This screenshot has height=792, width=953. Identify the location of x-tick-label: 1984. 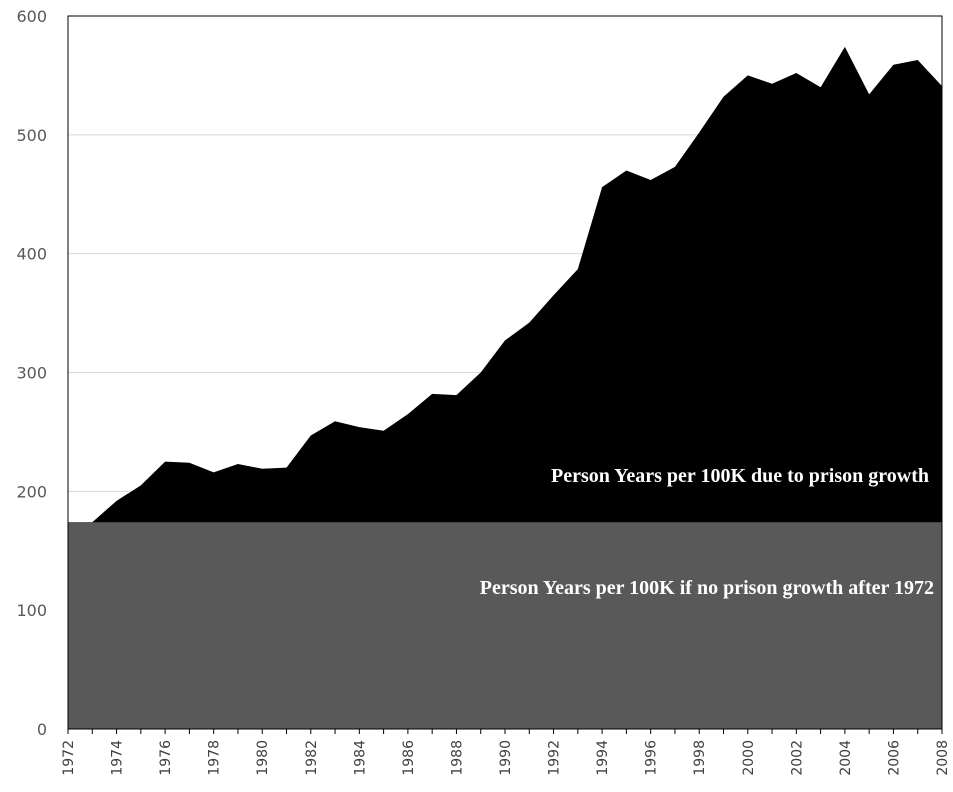
(360, 758).